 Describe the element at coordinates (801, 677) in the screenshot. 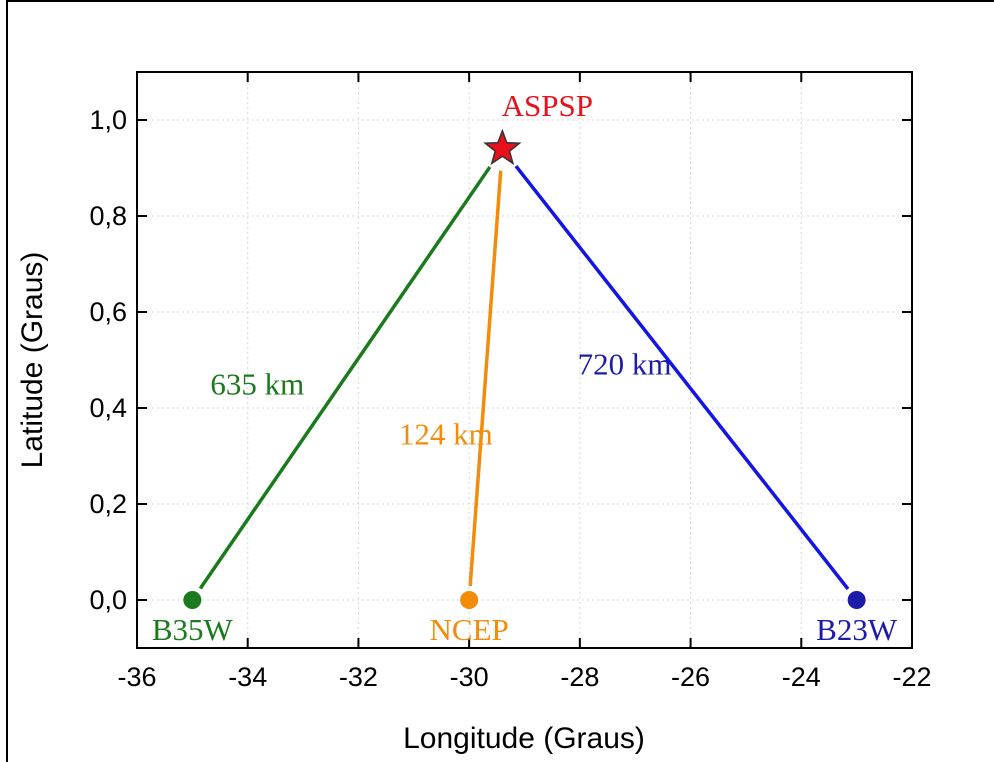

I see `x-tick-label: -24` at that location.